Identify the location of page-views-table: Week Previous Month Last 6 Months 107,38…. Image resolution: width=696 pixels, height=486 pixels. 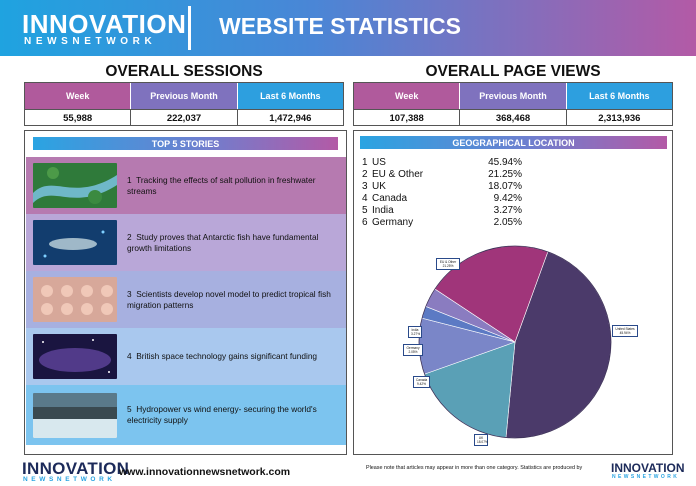
(513, 104).